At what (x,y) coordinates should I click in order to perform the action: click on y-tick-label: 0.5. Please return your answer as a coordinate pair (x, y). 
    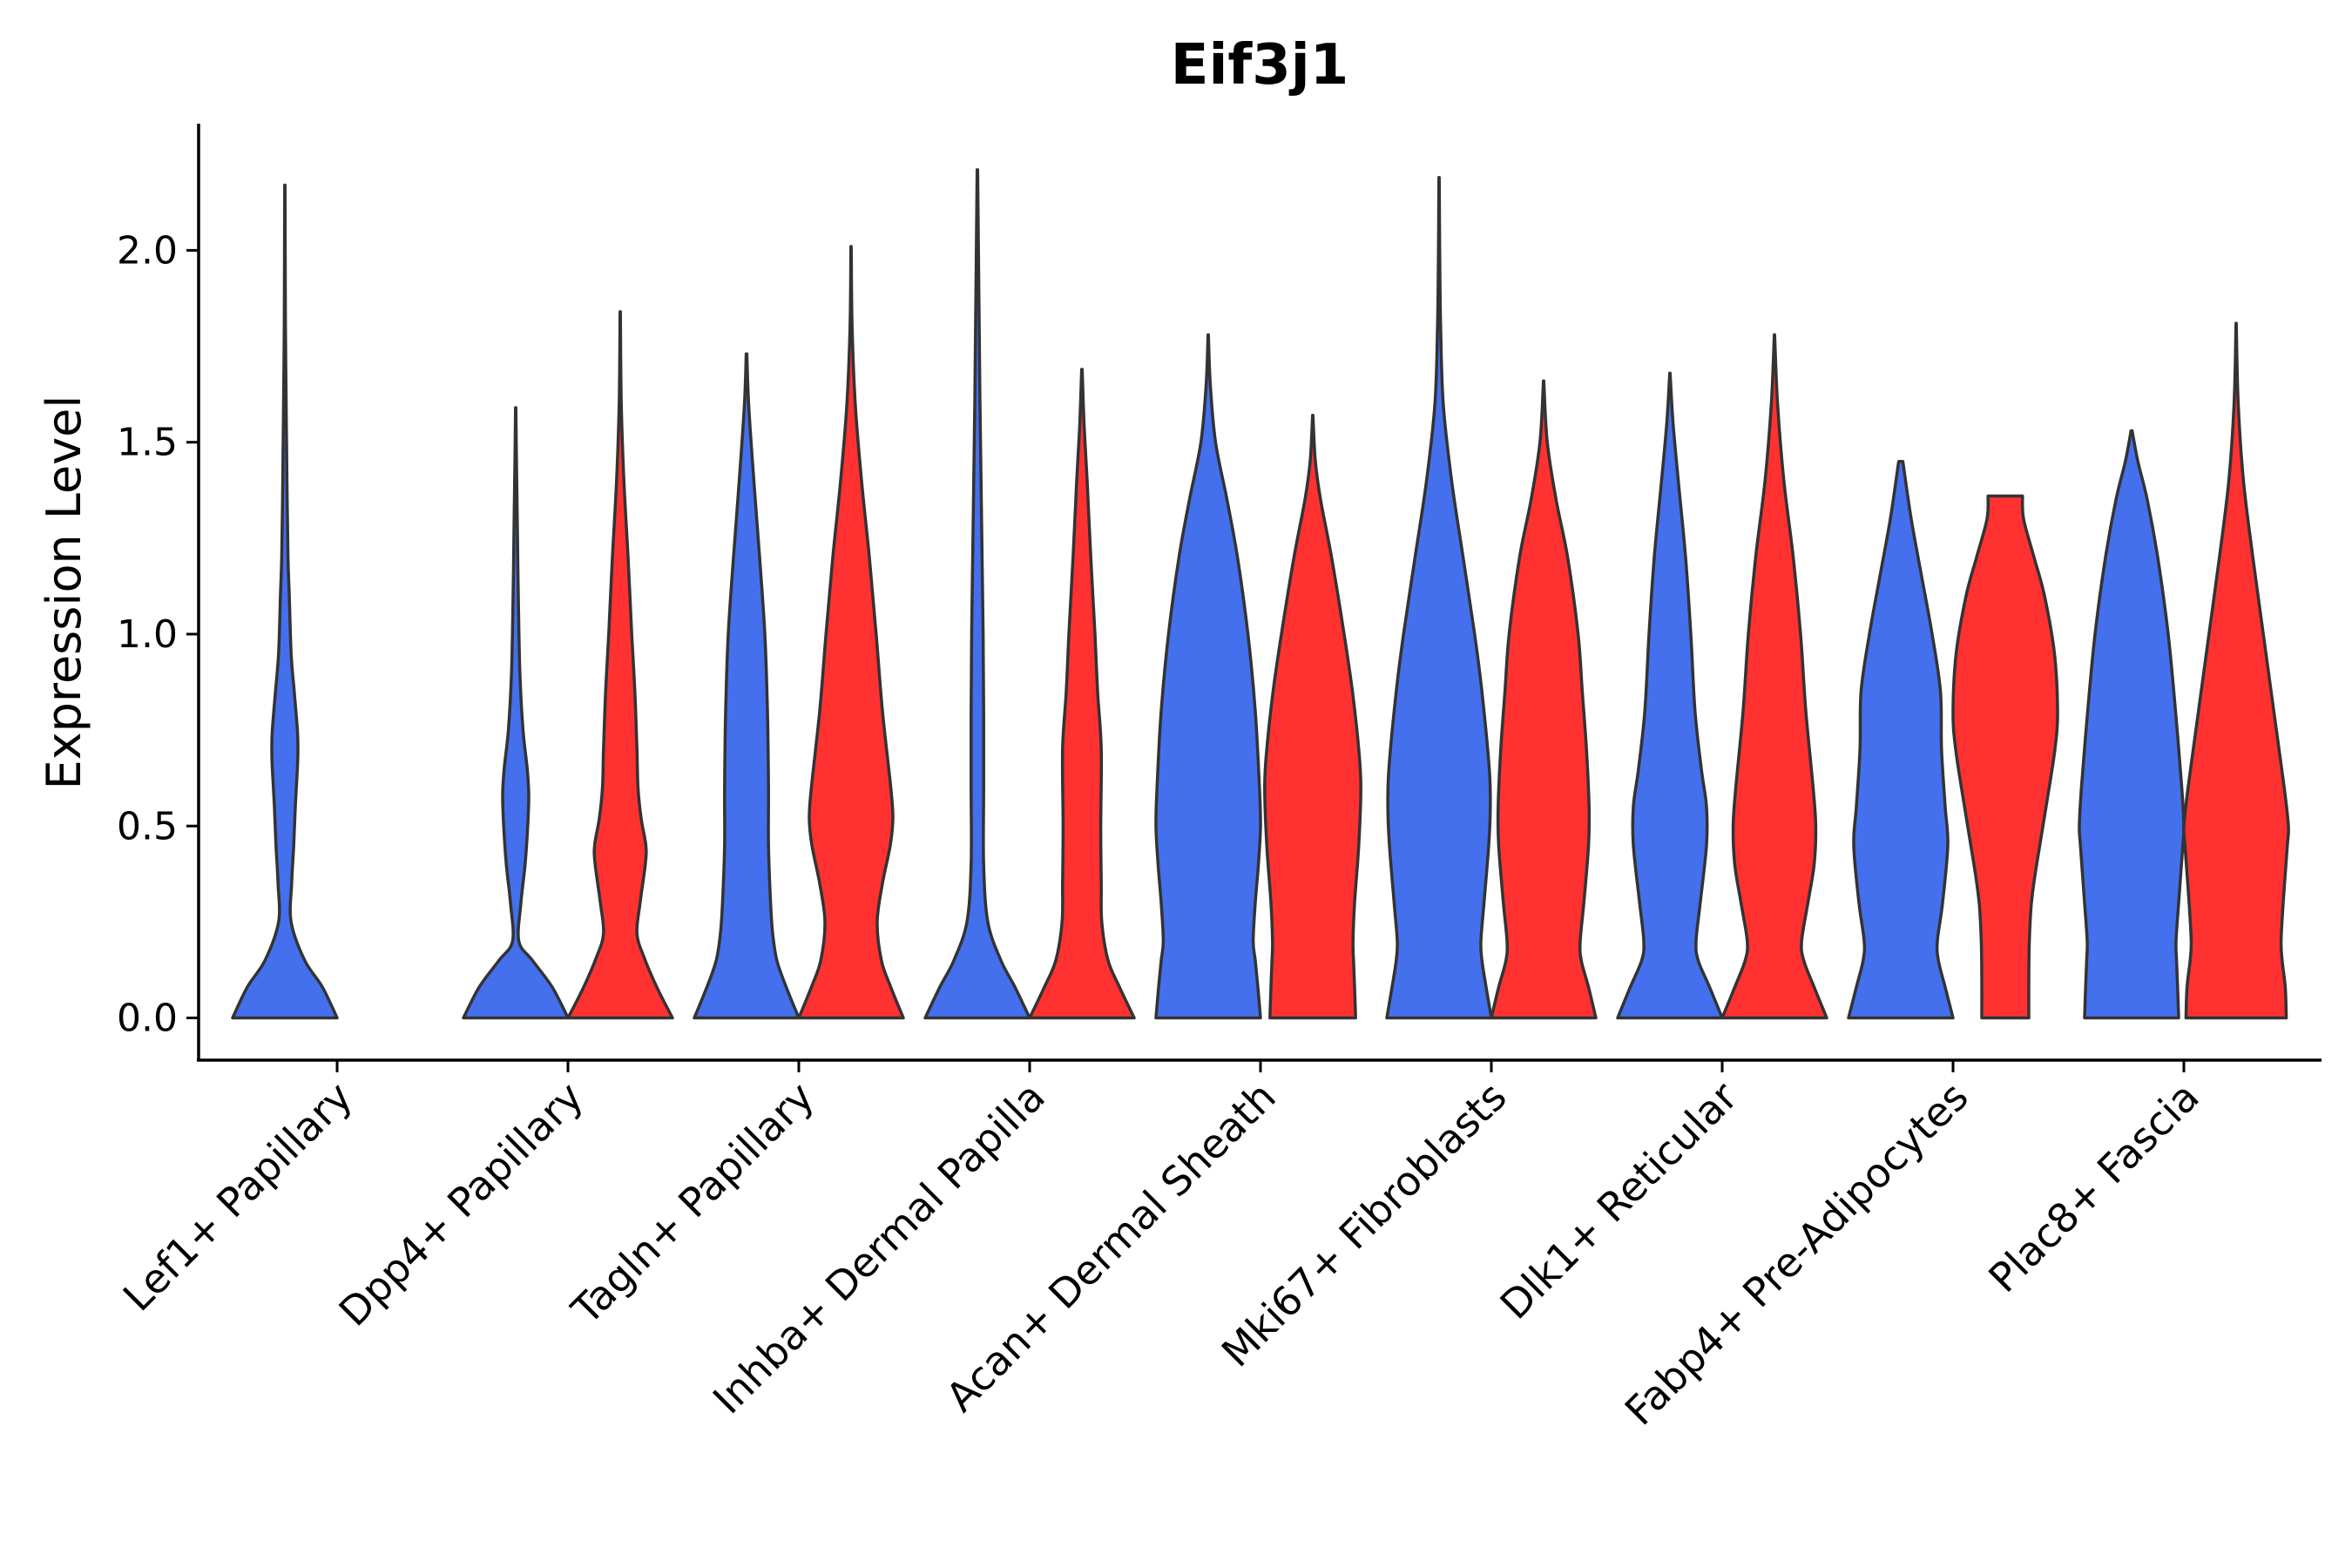
    Looking at the image, I should click on (147, 826).